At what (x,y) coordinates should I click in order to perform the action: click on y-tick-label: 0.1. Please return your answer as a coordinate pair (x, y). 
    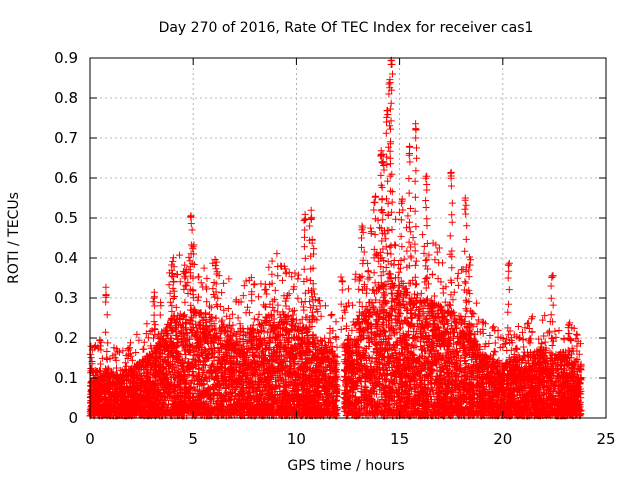
    Looking at the image, I should click on (66, 378).